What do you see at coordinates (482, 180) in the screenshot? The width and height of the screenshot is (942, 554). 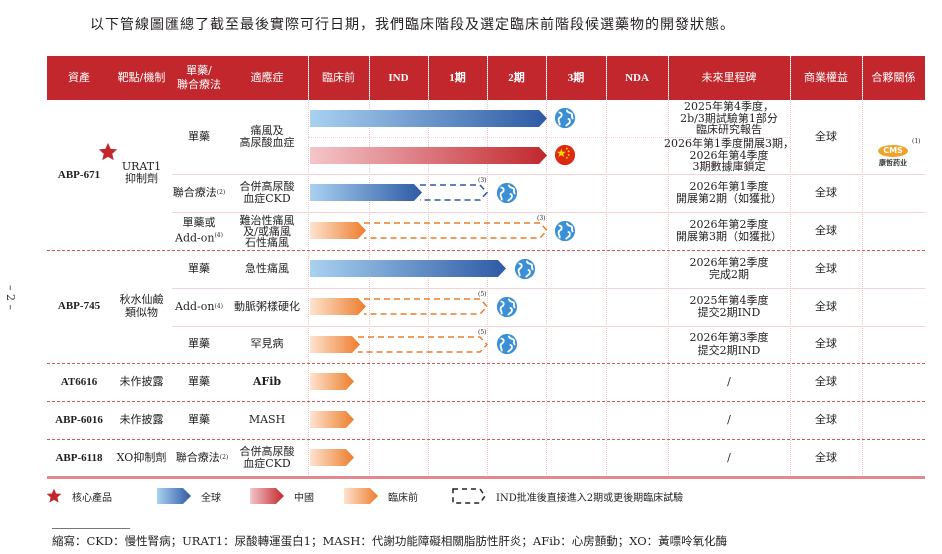 I see `footnote-ref: (3)` at bounding box center [482, 180].